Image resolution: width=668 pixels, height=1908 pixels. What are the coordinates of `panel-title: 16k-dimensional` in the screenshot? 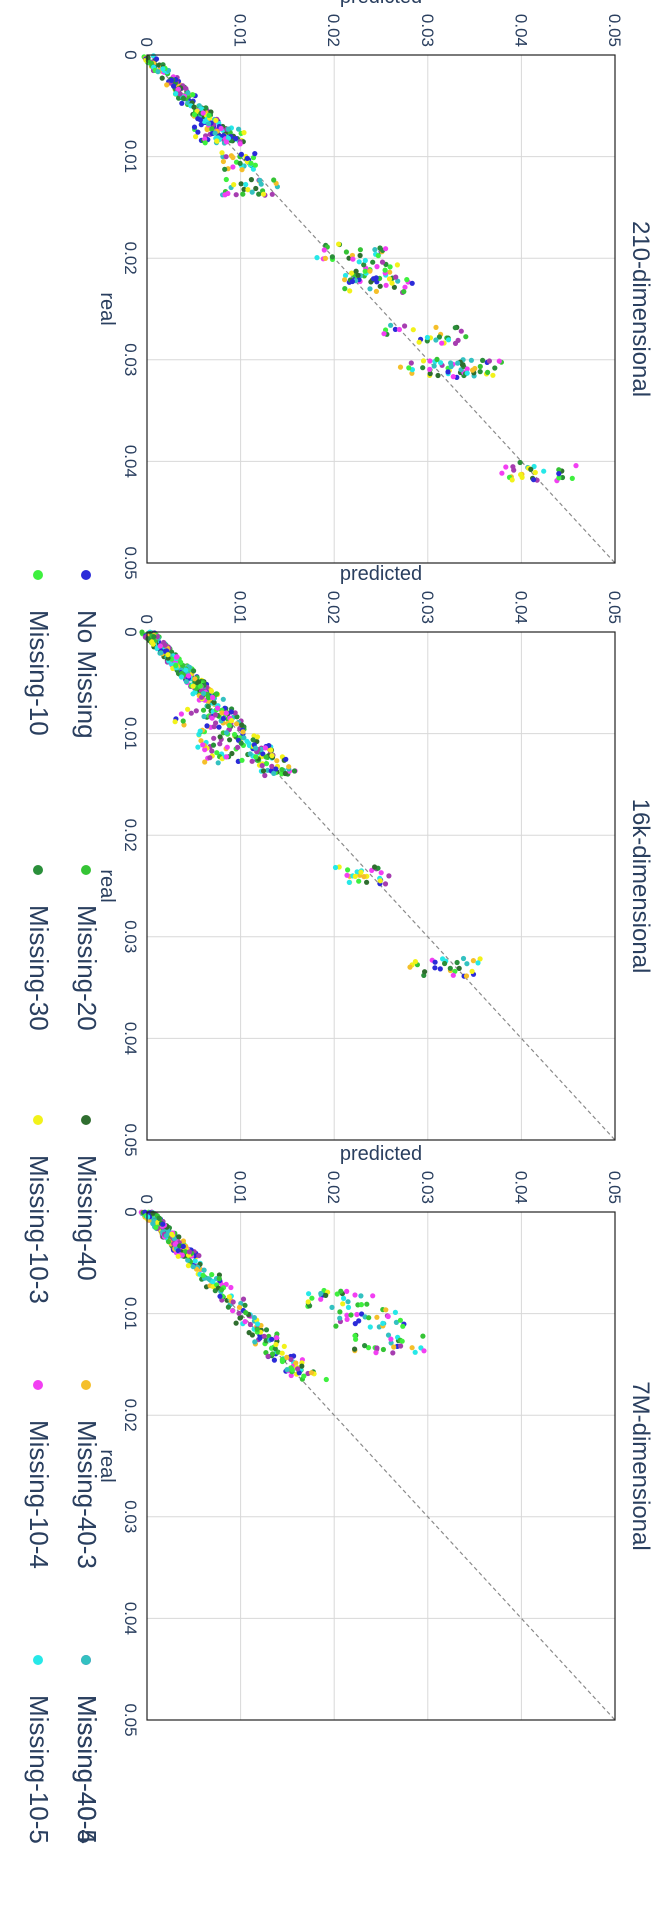 It's located at (640, 886).